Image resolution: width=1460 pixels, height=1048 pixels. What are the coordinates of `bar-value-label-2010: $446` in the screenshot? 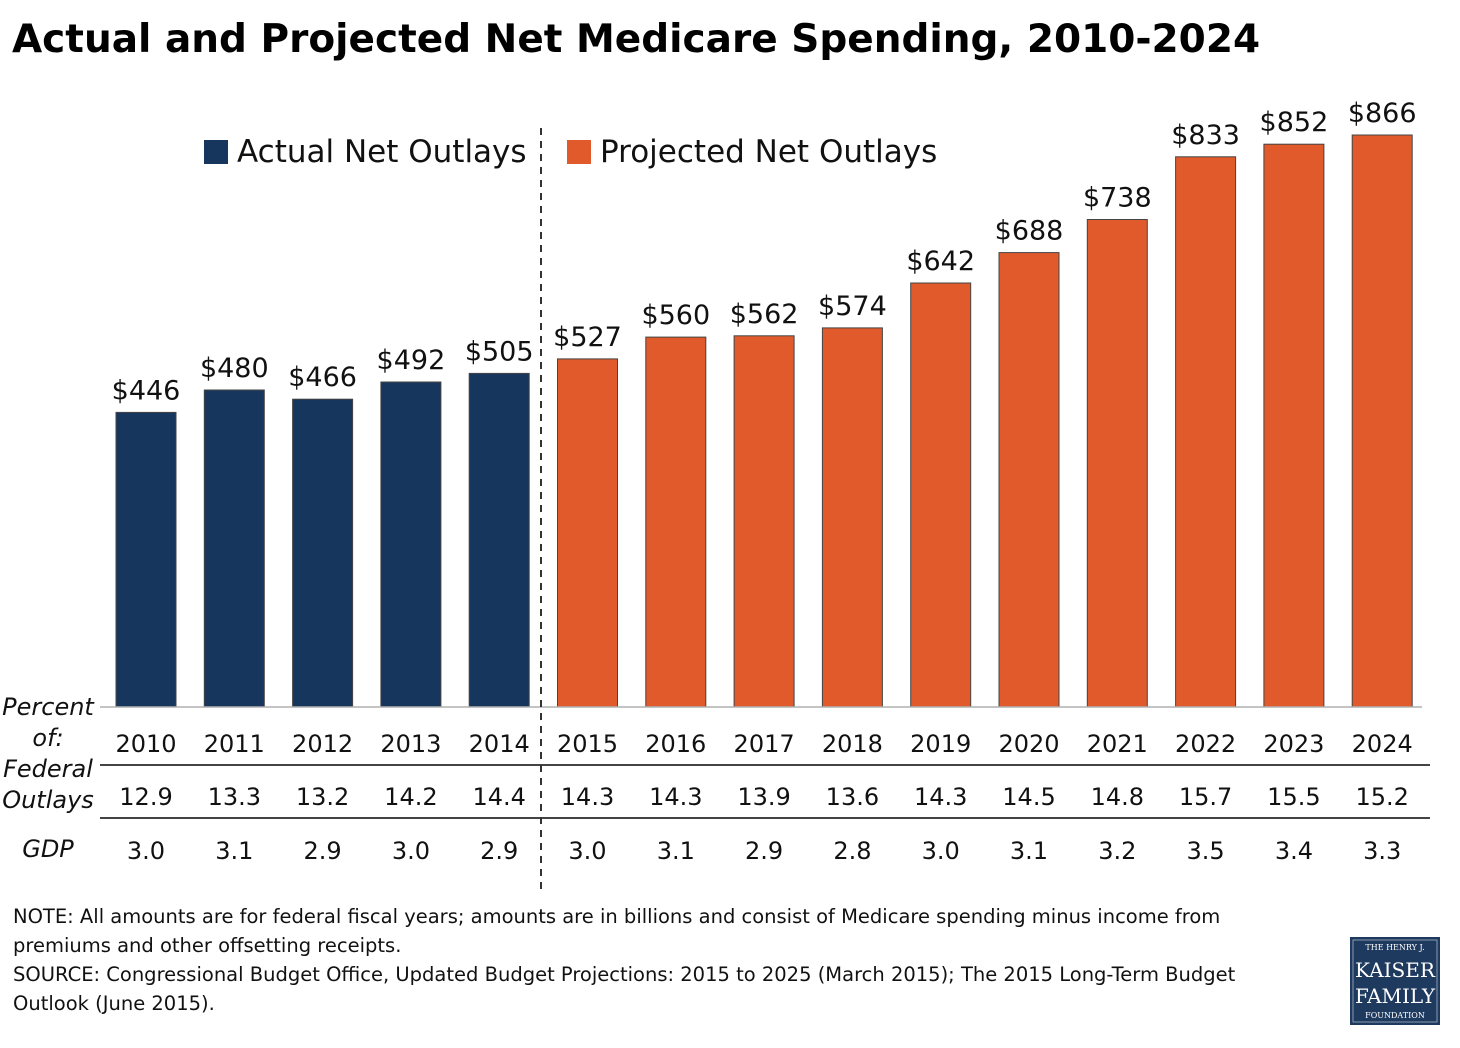 It's located at (146, 390).